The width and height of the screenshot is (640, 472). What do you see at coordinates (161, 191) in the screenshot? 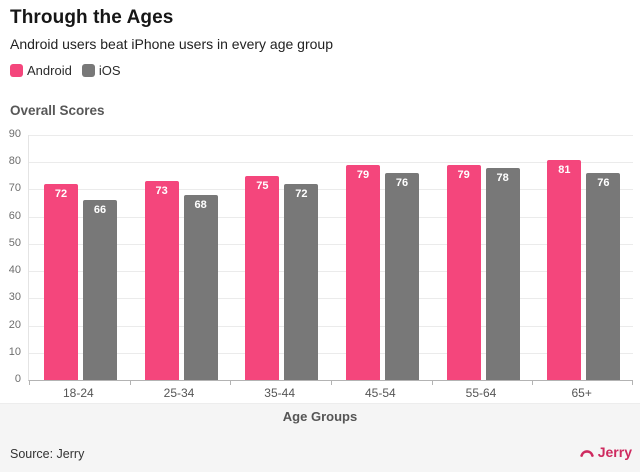
I see `bar-value-label: 73` at bounding box center [161, 191].